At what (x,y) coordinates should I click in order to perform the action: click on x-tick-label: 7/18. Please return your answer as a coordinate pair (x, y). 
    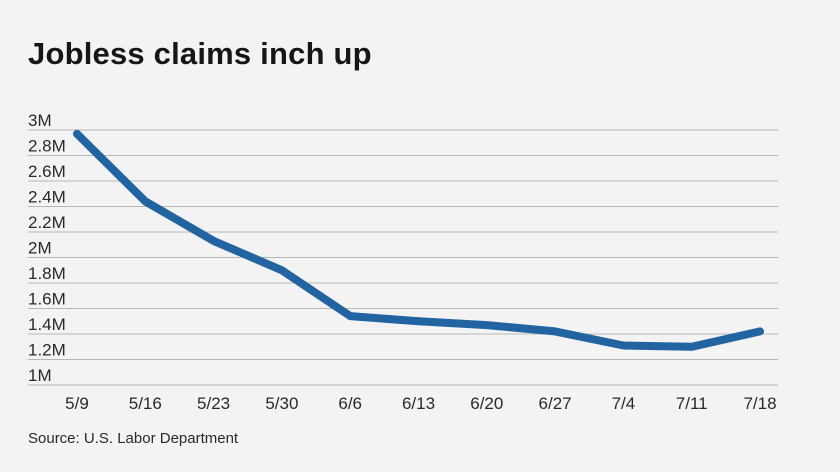
    Looking at the image, I should click on (759, 403).